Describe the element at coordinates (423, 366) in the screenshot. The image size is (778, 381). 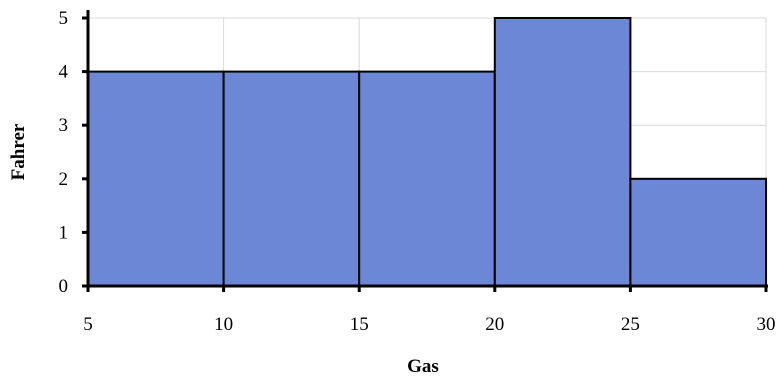
I see `x-axis-title: Gas` at that location.